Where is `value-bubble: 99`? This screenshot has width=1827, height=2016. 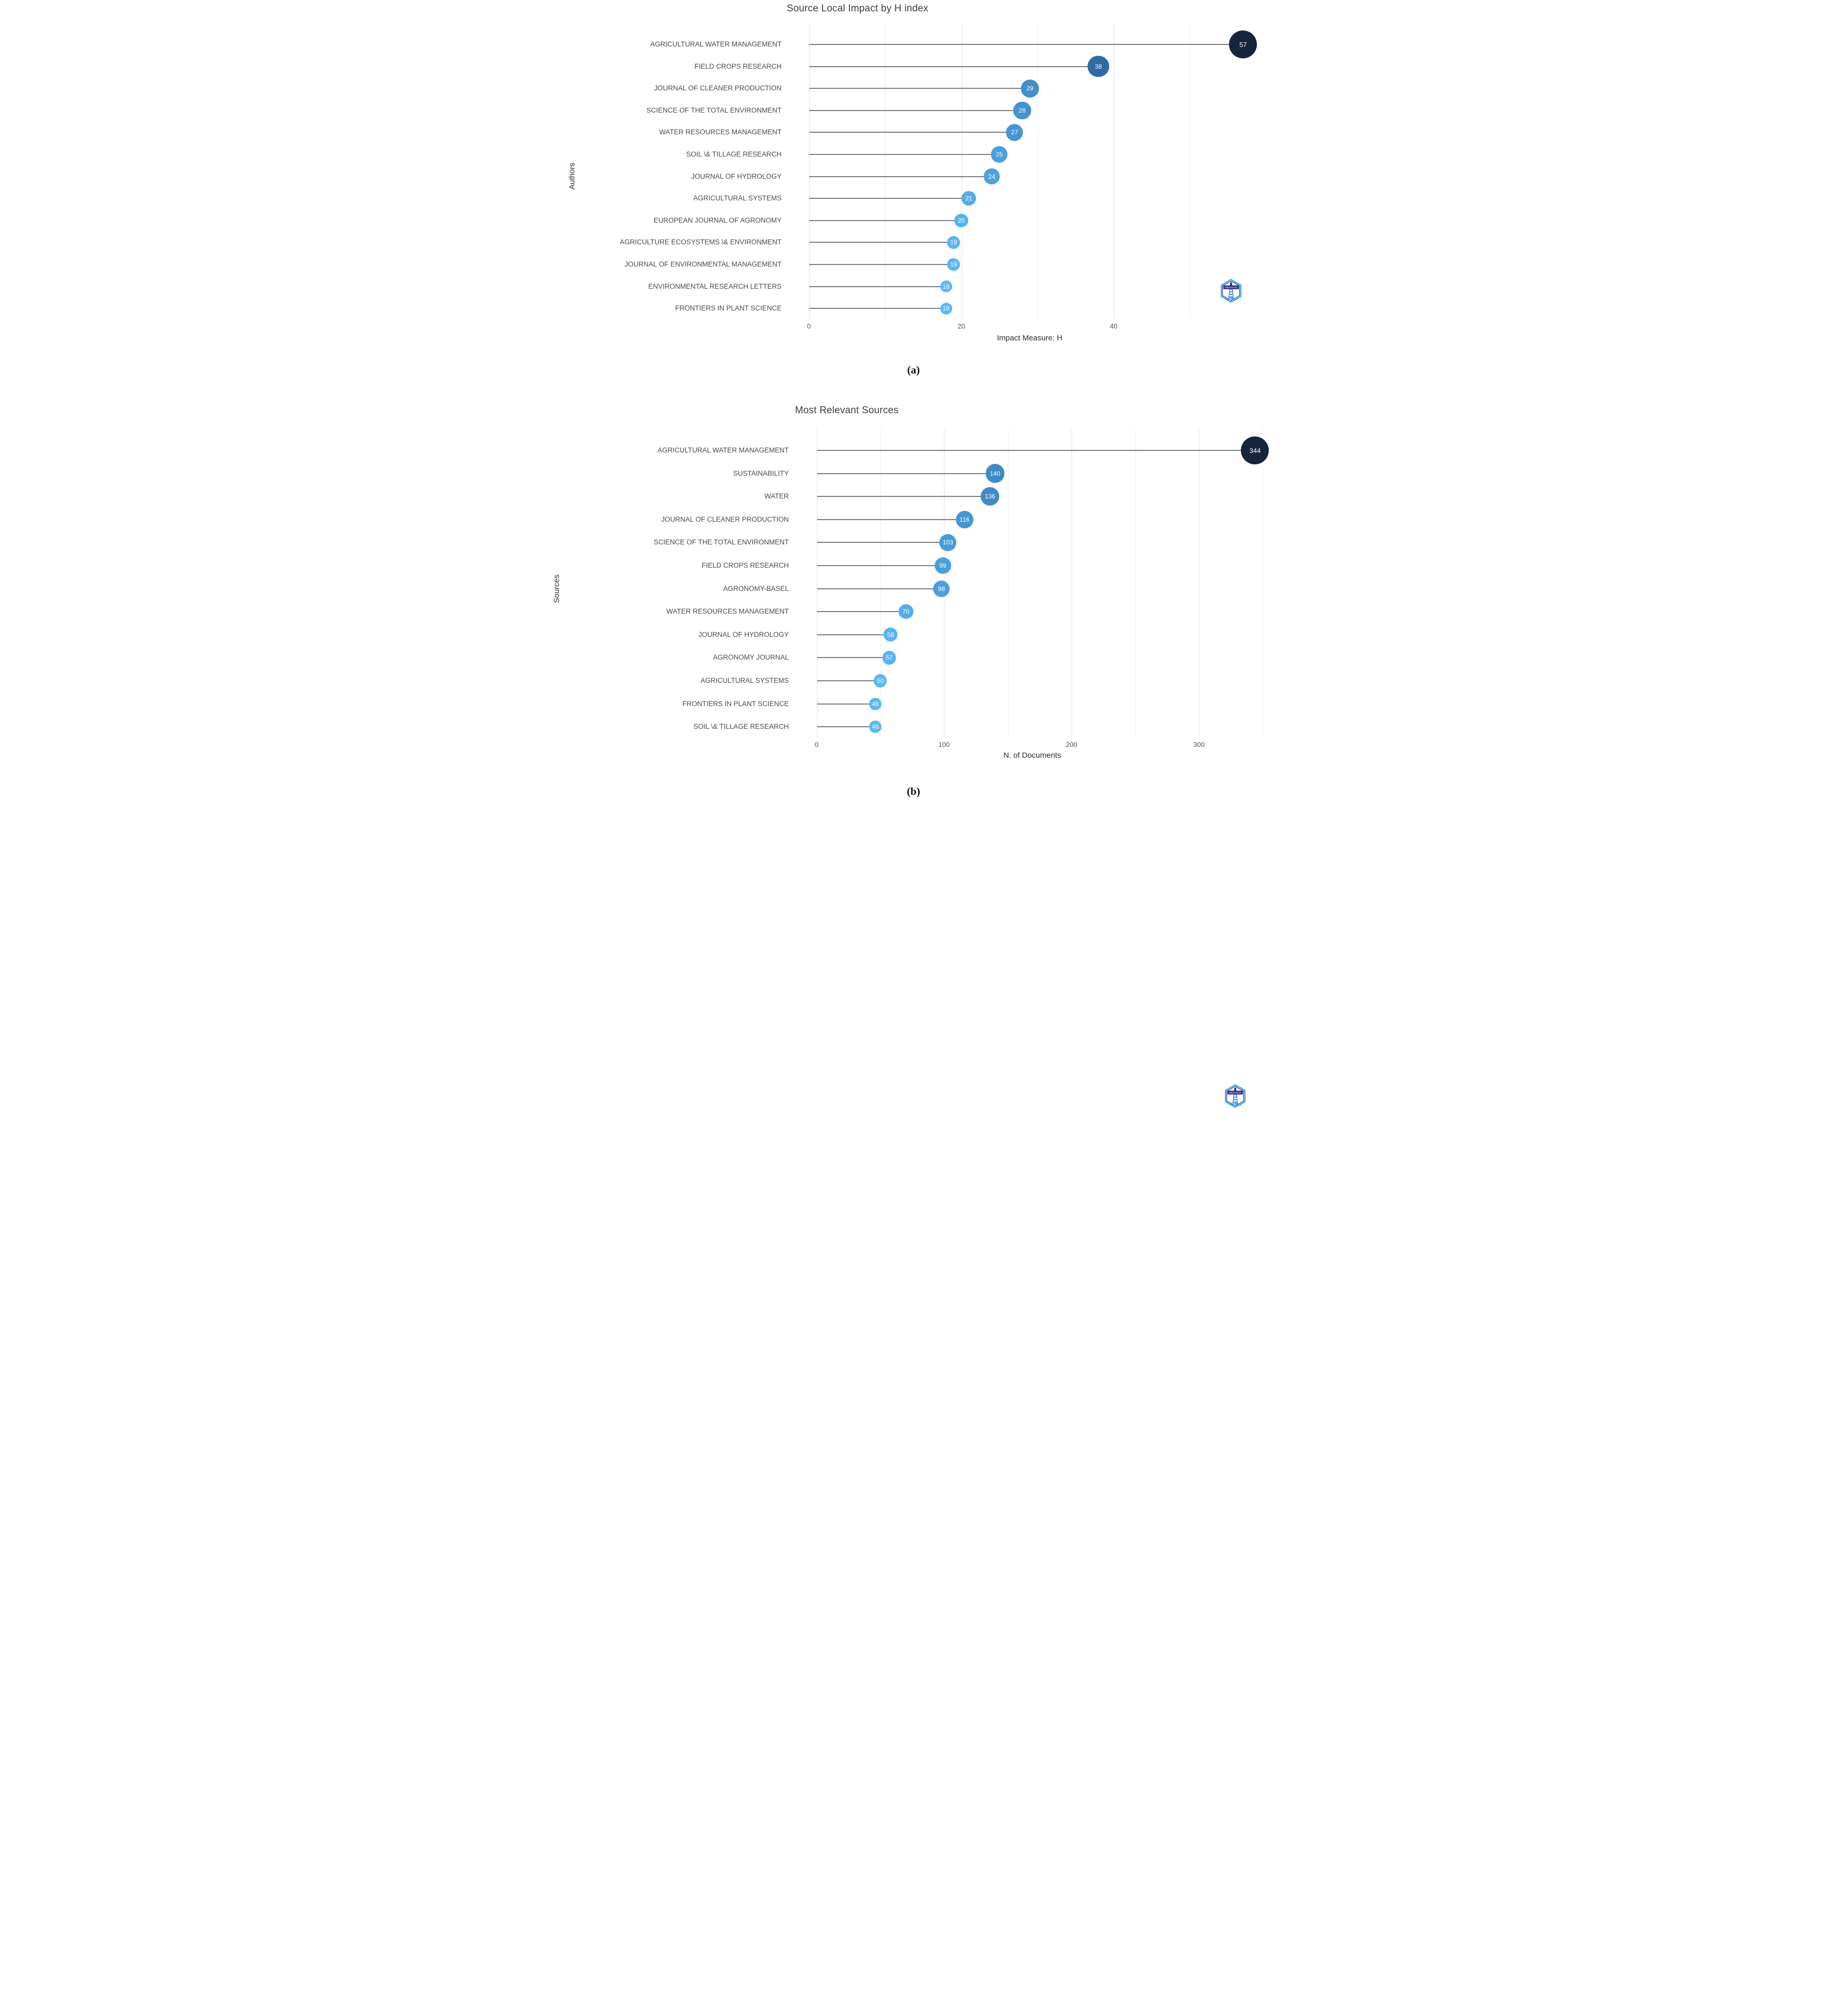
value-bubble: 99 is located at coordinates (942, 565).